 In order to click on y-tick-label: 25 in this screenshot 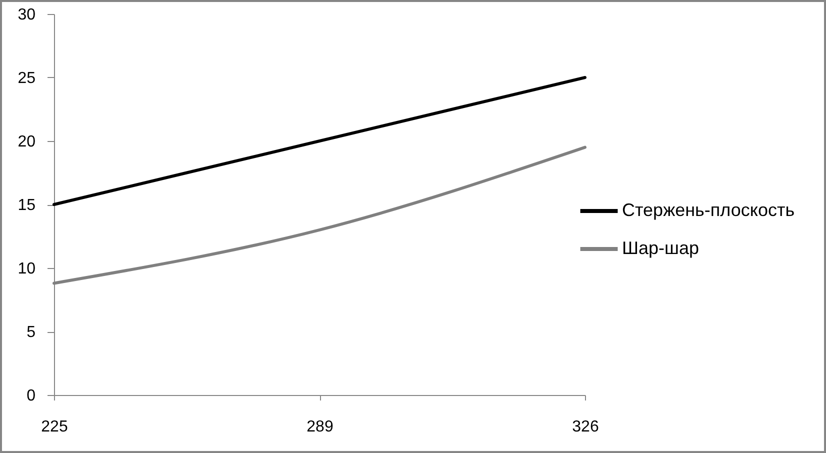, I will do `click(27, 78)`.